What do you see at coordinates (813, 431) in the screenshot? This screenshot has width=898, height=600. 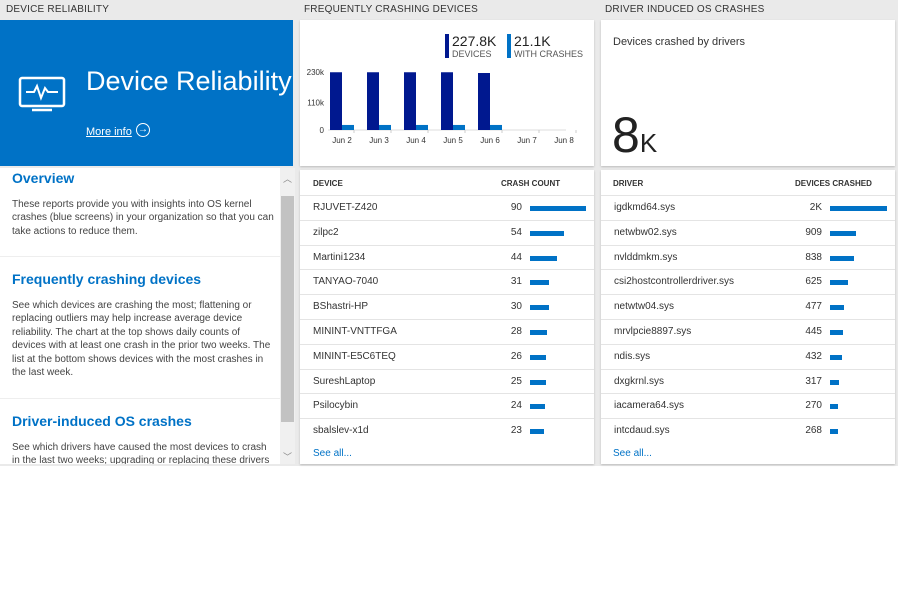 I see `row-value: 268` at bounding box center [813, 431].